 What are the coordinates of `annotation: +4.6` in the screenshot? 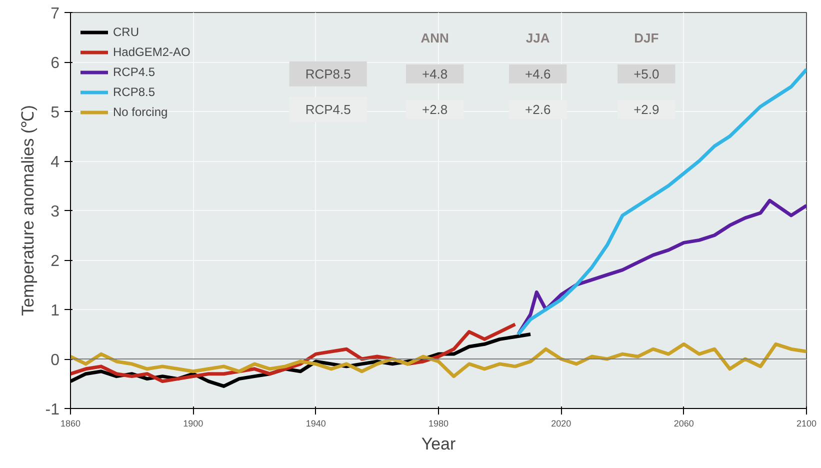 It's located at (538, 74).